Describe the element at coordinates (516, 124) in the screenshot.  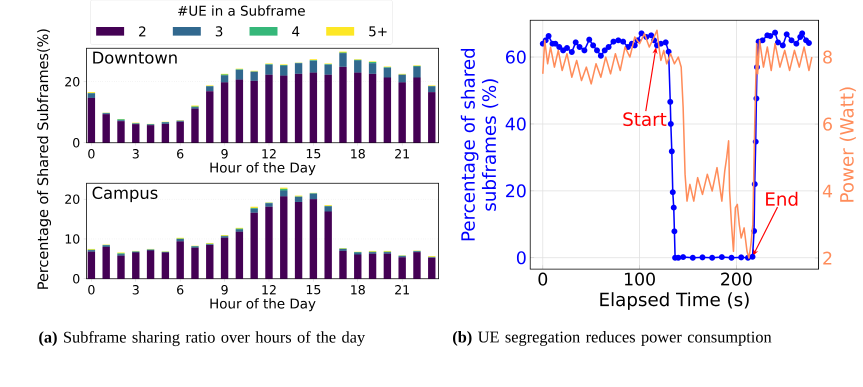
I see `y-tick-label: 40` at that location.